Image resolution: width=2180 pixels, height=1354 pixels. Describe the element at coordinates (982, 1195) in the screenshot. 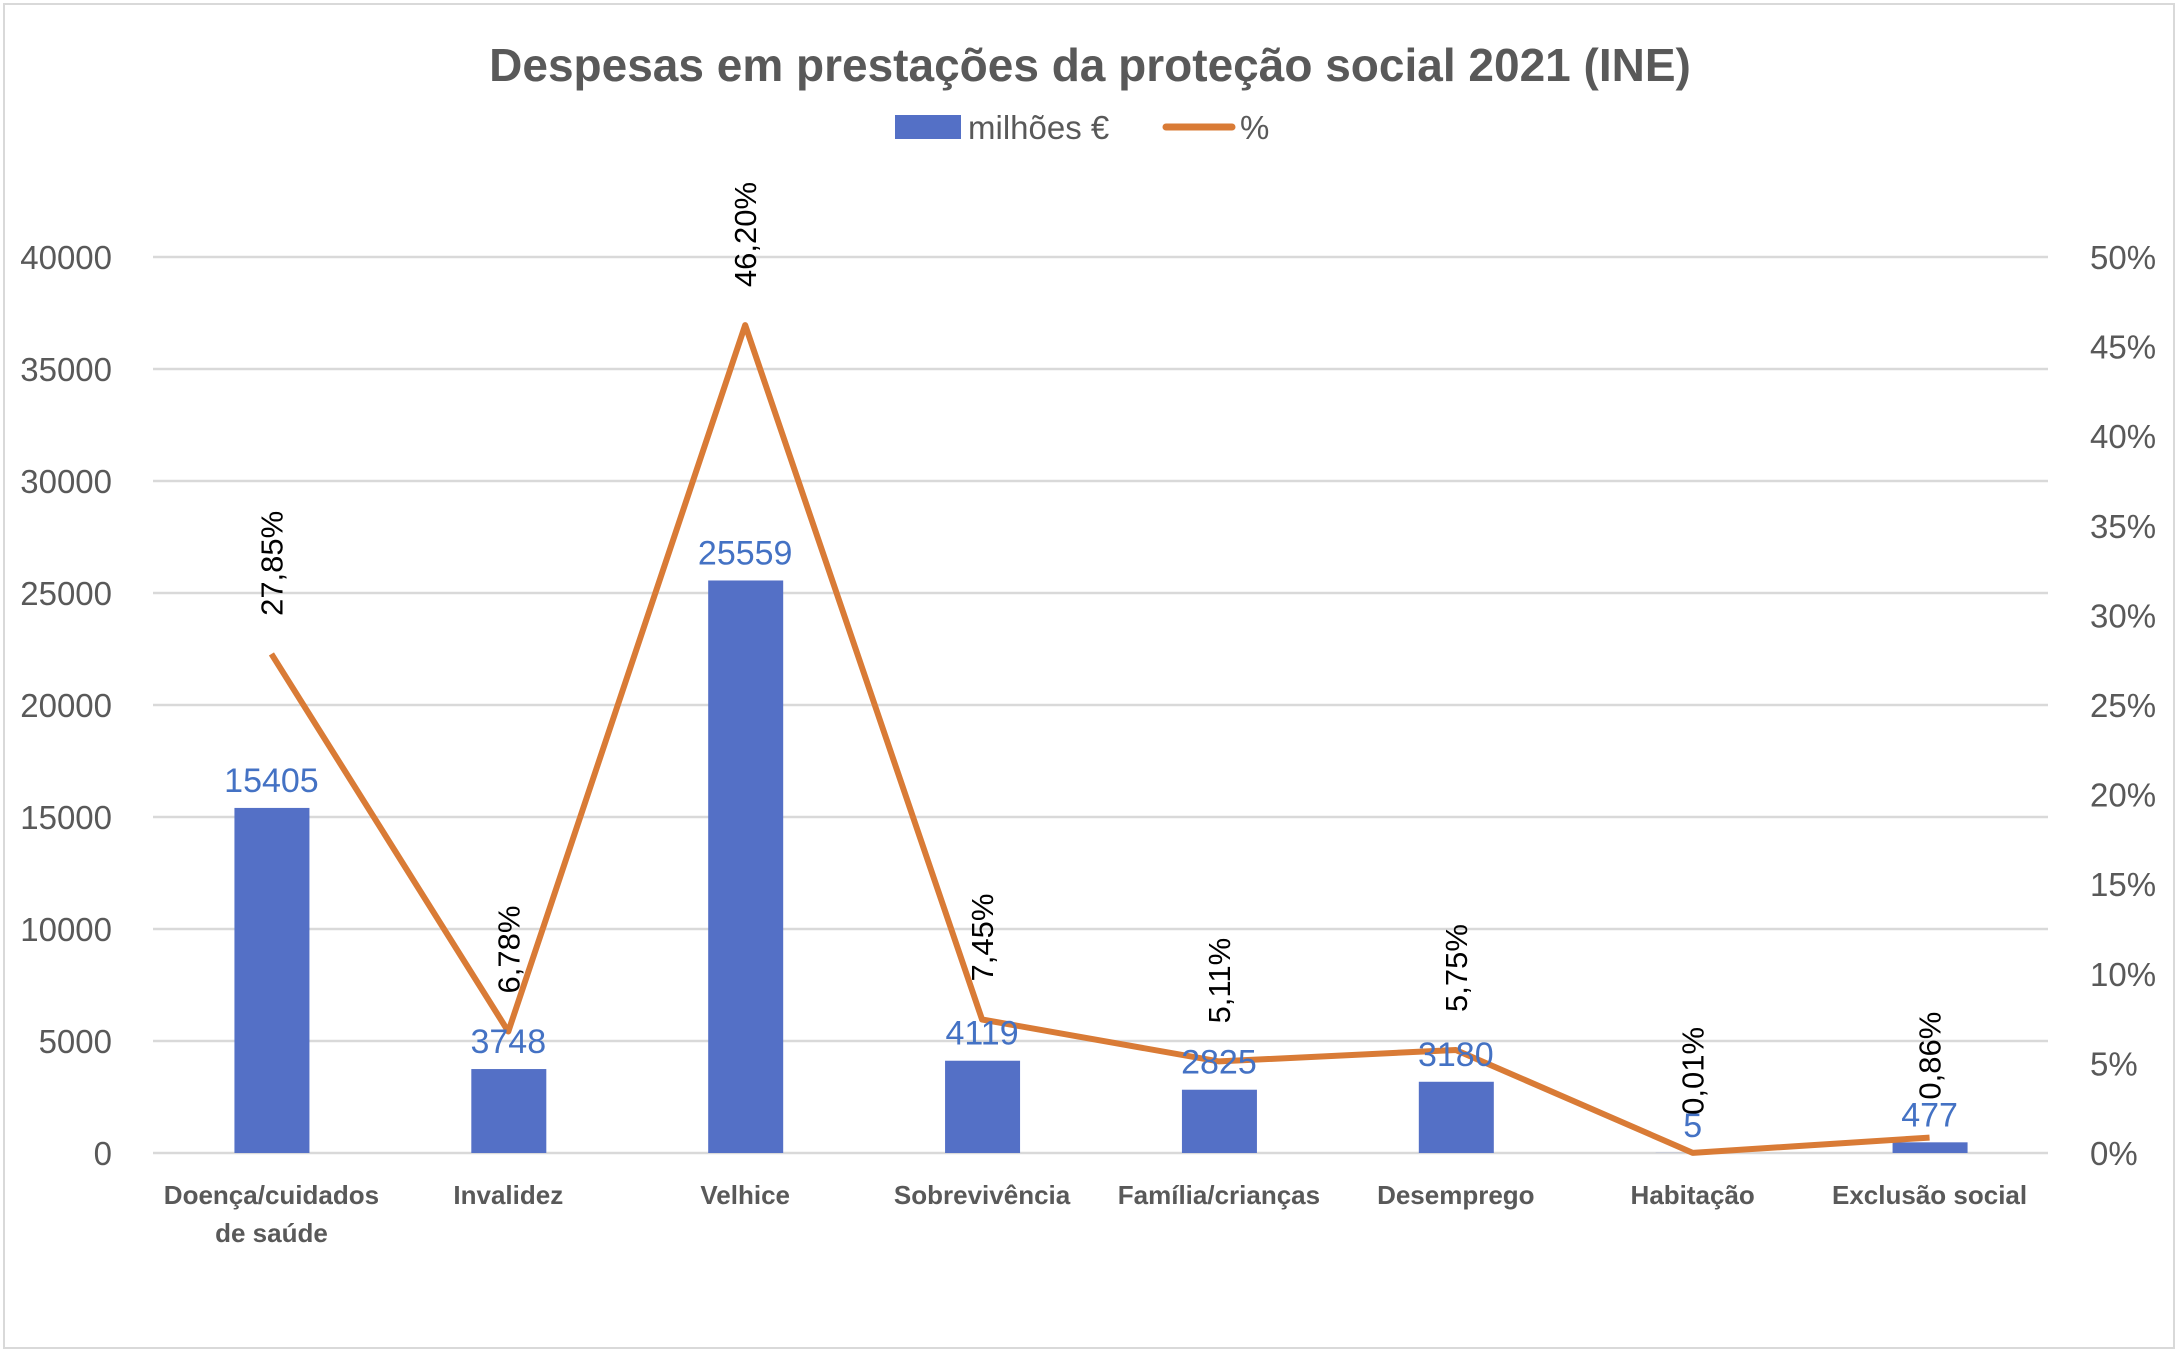

I see `category-label: Sobrevivência` at that location.